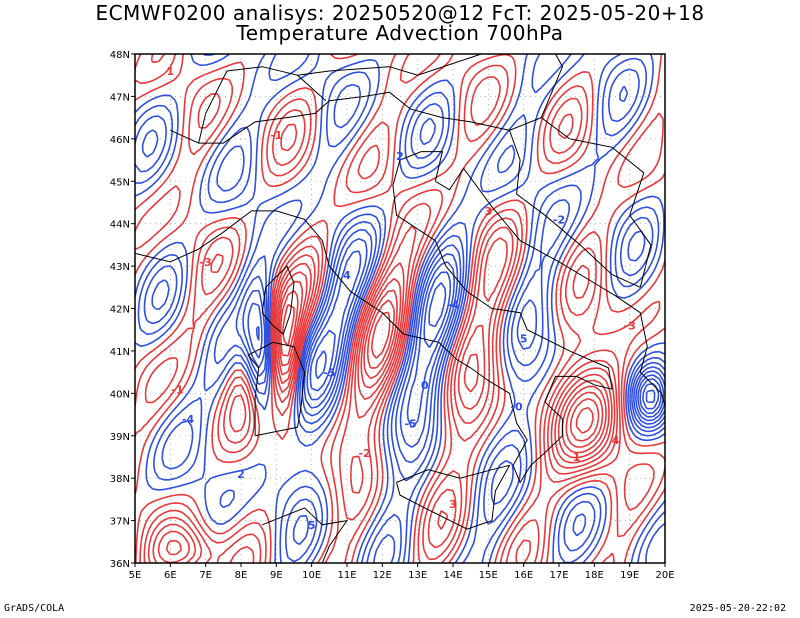  What do you see at coordinates (120, 564) in the screenshot?
I see `lat-tick-label: 36N` at bounding box center [120, 564].